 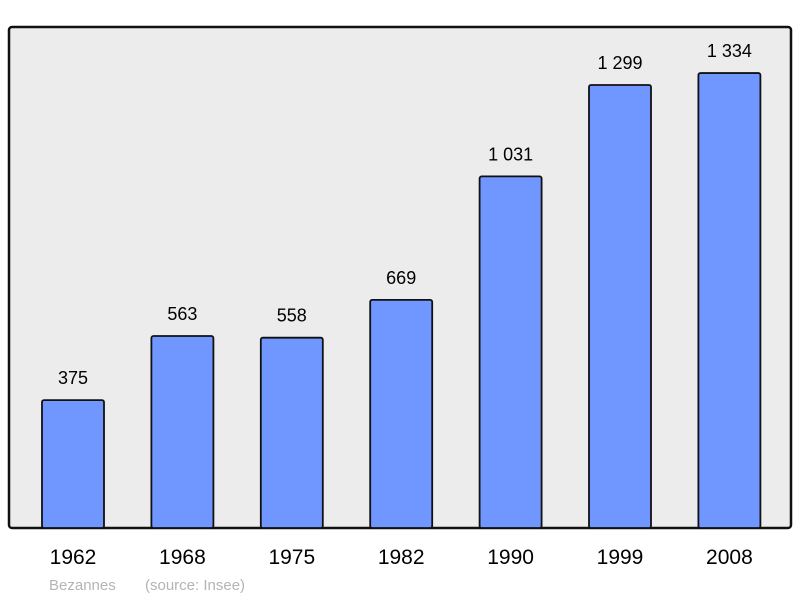 What do you see at coordinates (182, 557) in the screenshot?
I see `x-tick-label-1968: 1968` at bounding box center [182, 557].